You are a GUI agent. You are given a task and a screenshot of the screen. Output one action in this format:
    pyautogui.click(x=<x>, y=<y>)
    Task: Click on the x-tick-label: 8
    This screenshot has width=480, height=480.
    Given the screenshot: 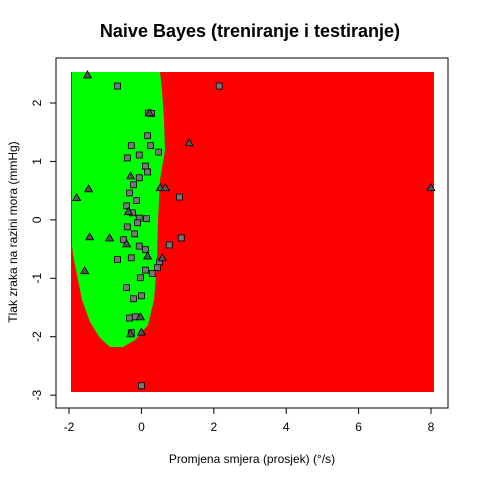 What is the action you would take?
    pyautogui.click(x=431, y=427)
    